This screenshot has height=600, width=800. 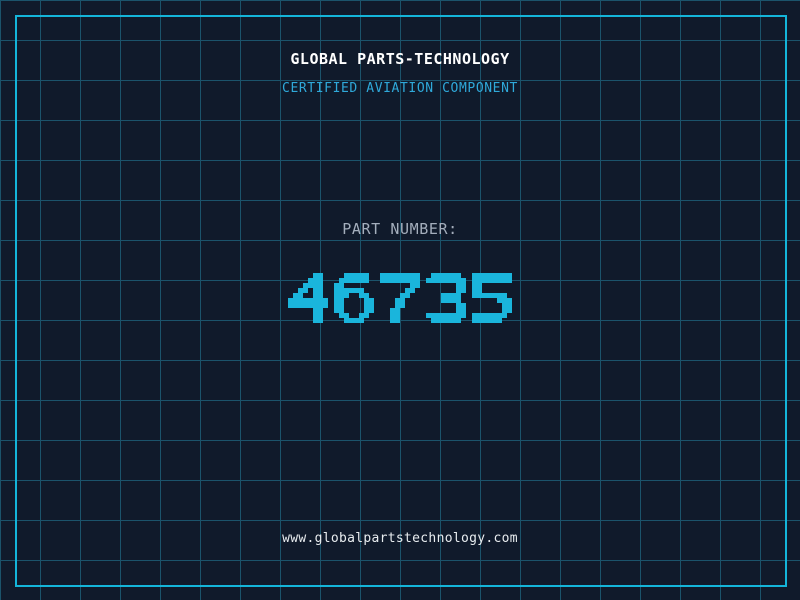 I want to click on part-number-display, so click(x=400, y=298).